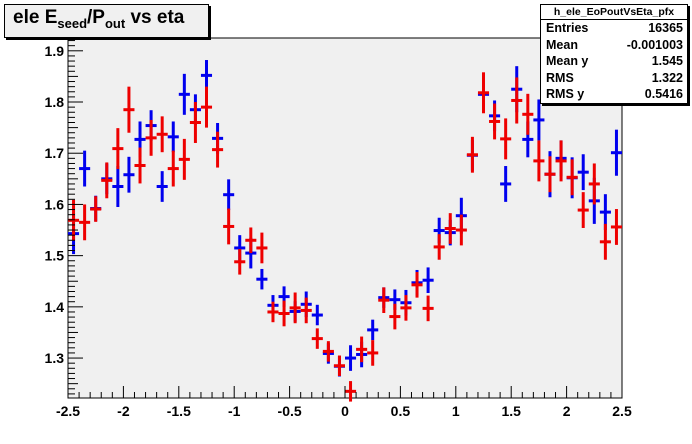  I want to click on x-tick-label-9: 2, so click(567, 411).